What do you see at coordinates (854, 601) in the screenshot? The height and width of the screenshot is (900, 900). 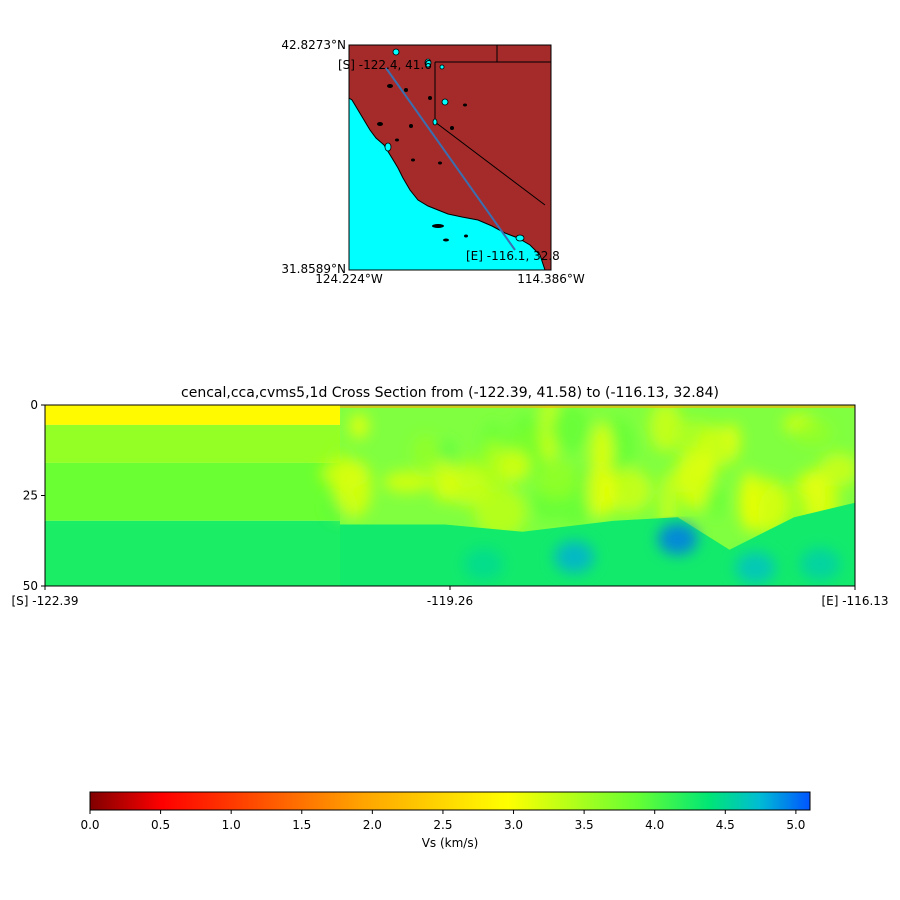 I see `x-tick-label: [E] -116.13` at bounding box center [854, 601].